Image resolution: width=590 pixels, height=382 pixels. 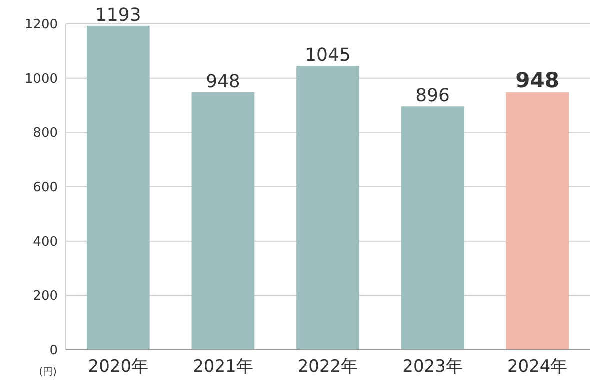 I want to click on data-label: 1193, so click(x=118, y=15).